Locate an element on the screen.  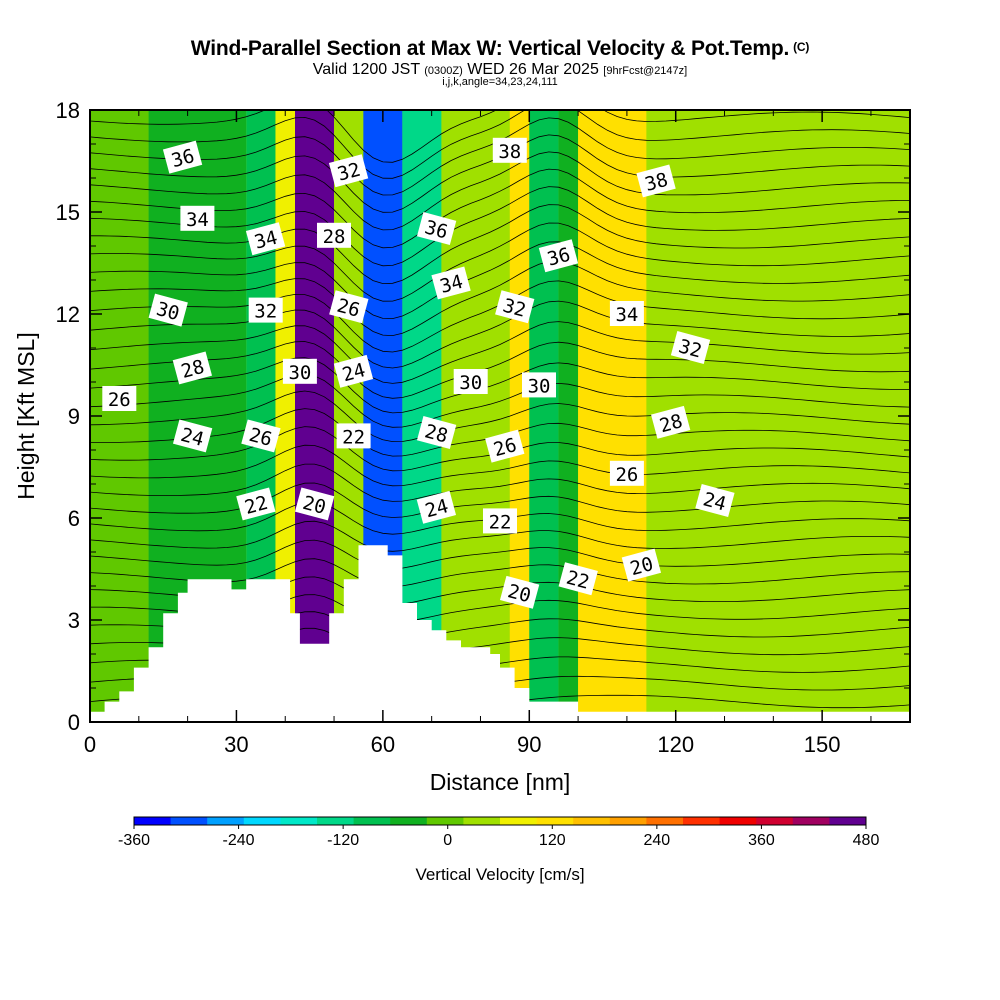
contour-label-text: 38 is located at coordinates (509, 152).